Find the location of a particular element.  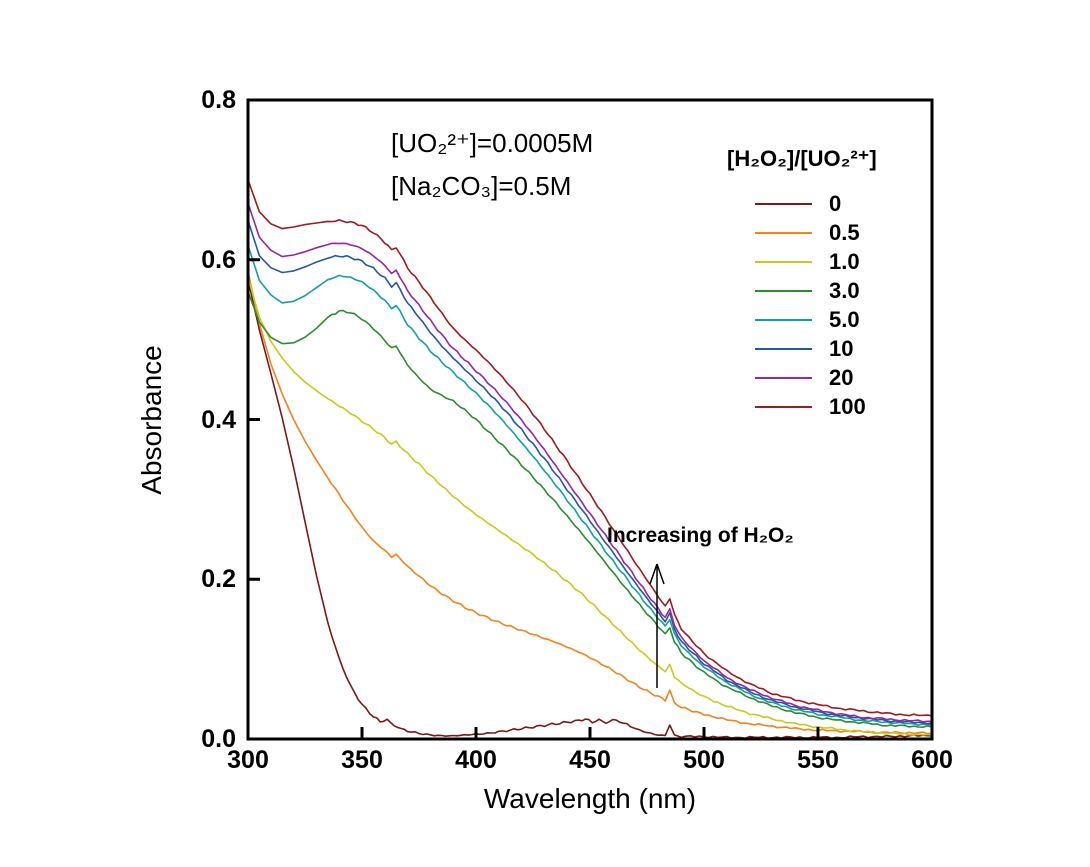

legend-item-label: 5.0 is located at coordinates (844, 319).